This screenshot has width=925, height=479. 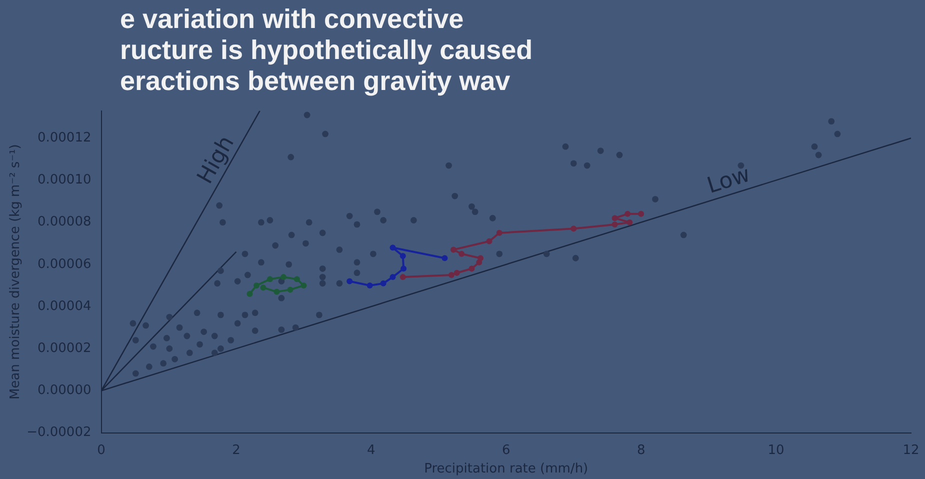 What do you see at coordinates (371, 450) in the screenshot?
I see `x-tick-label: 4` at bounding box center [371, 450].